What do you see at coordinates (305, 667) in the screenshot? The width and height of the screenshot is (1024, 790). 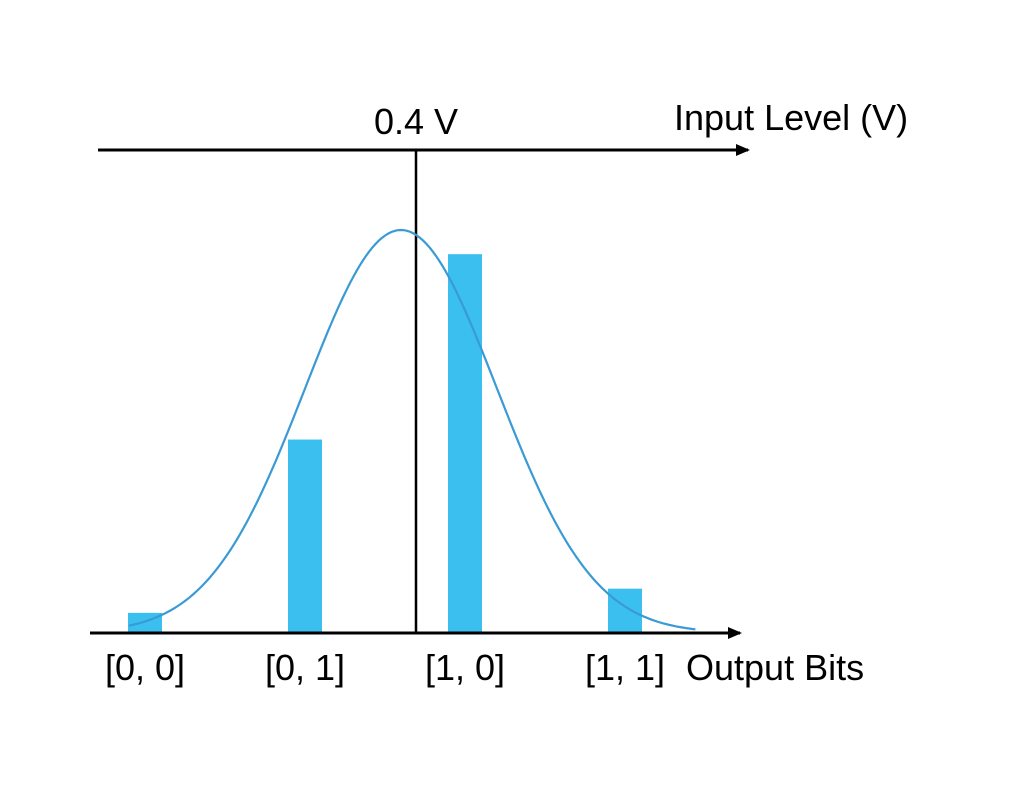 I see `tick-label: [0, 1]` at bounding box center [305, 667].